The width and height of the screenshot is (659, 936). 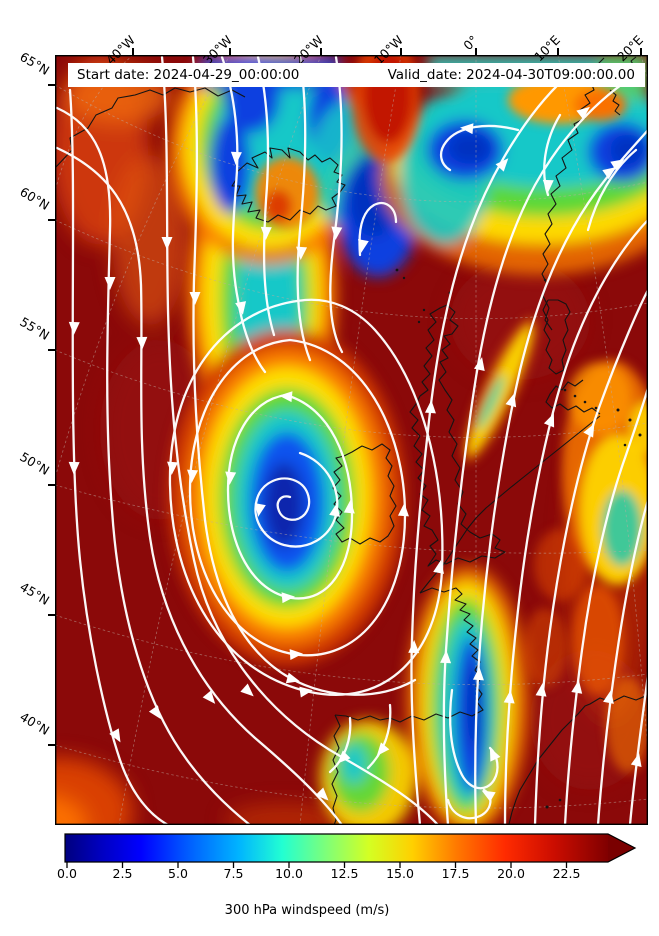 I want to click on colorbar-tick-label: 20.0, so click(x=511, y=873).